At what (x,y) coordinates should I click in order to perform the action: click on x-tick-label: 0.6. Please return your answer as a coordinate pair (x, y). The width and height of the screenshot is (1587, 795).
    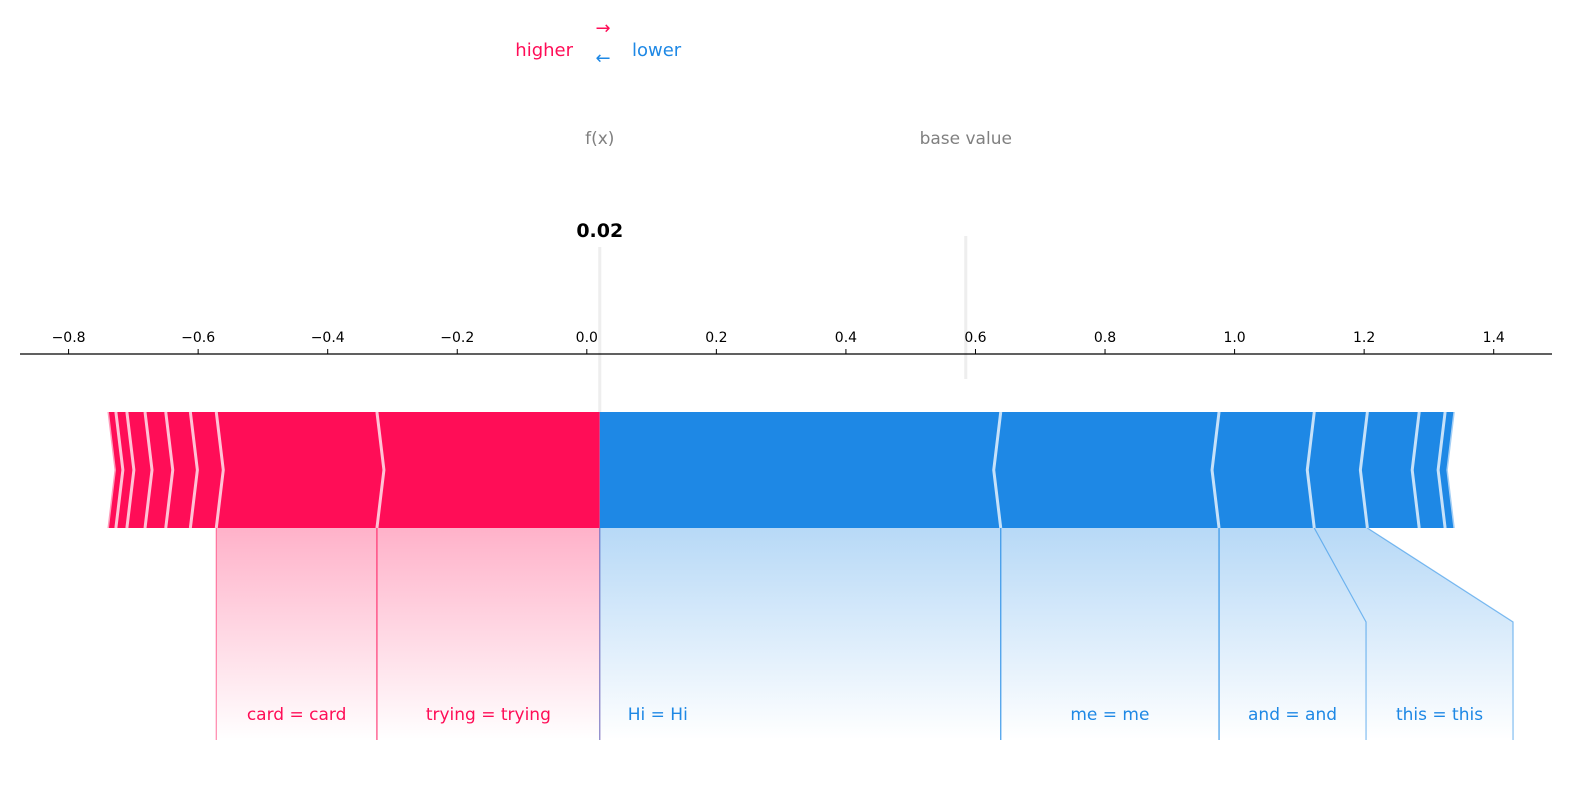
    Looking at the image, I should click on (975, 338).